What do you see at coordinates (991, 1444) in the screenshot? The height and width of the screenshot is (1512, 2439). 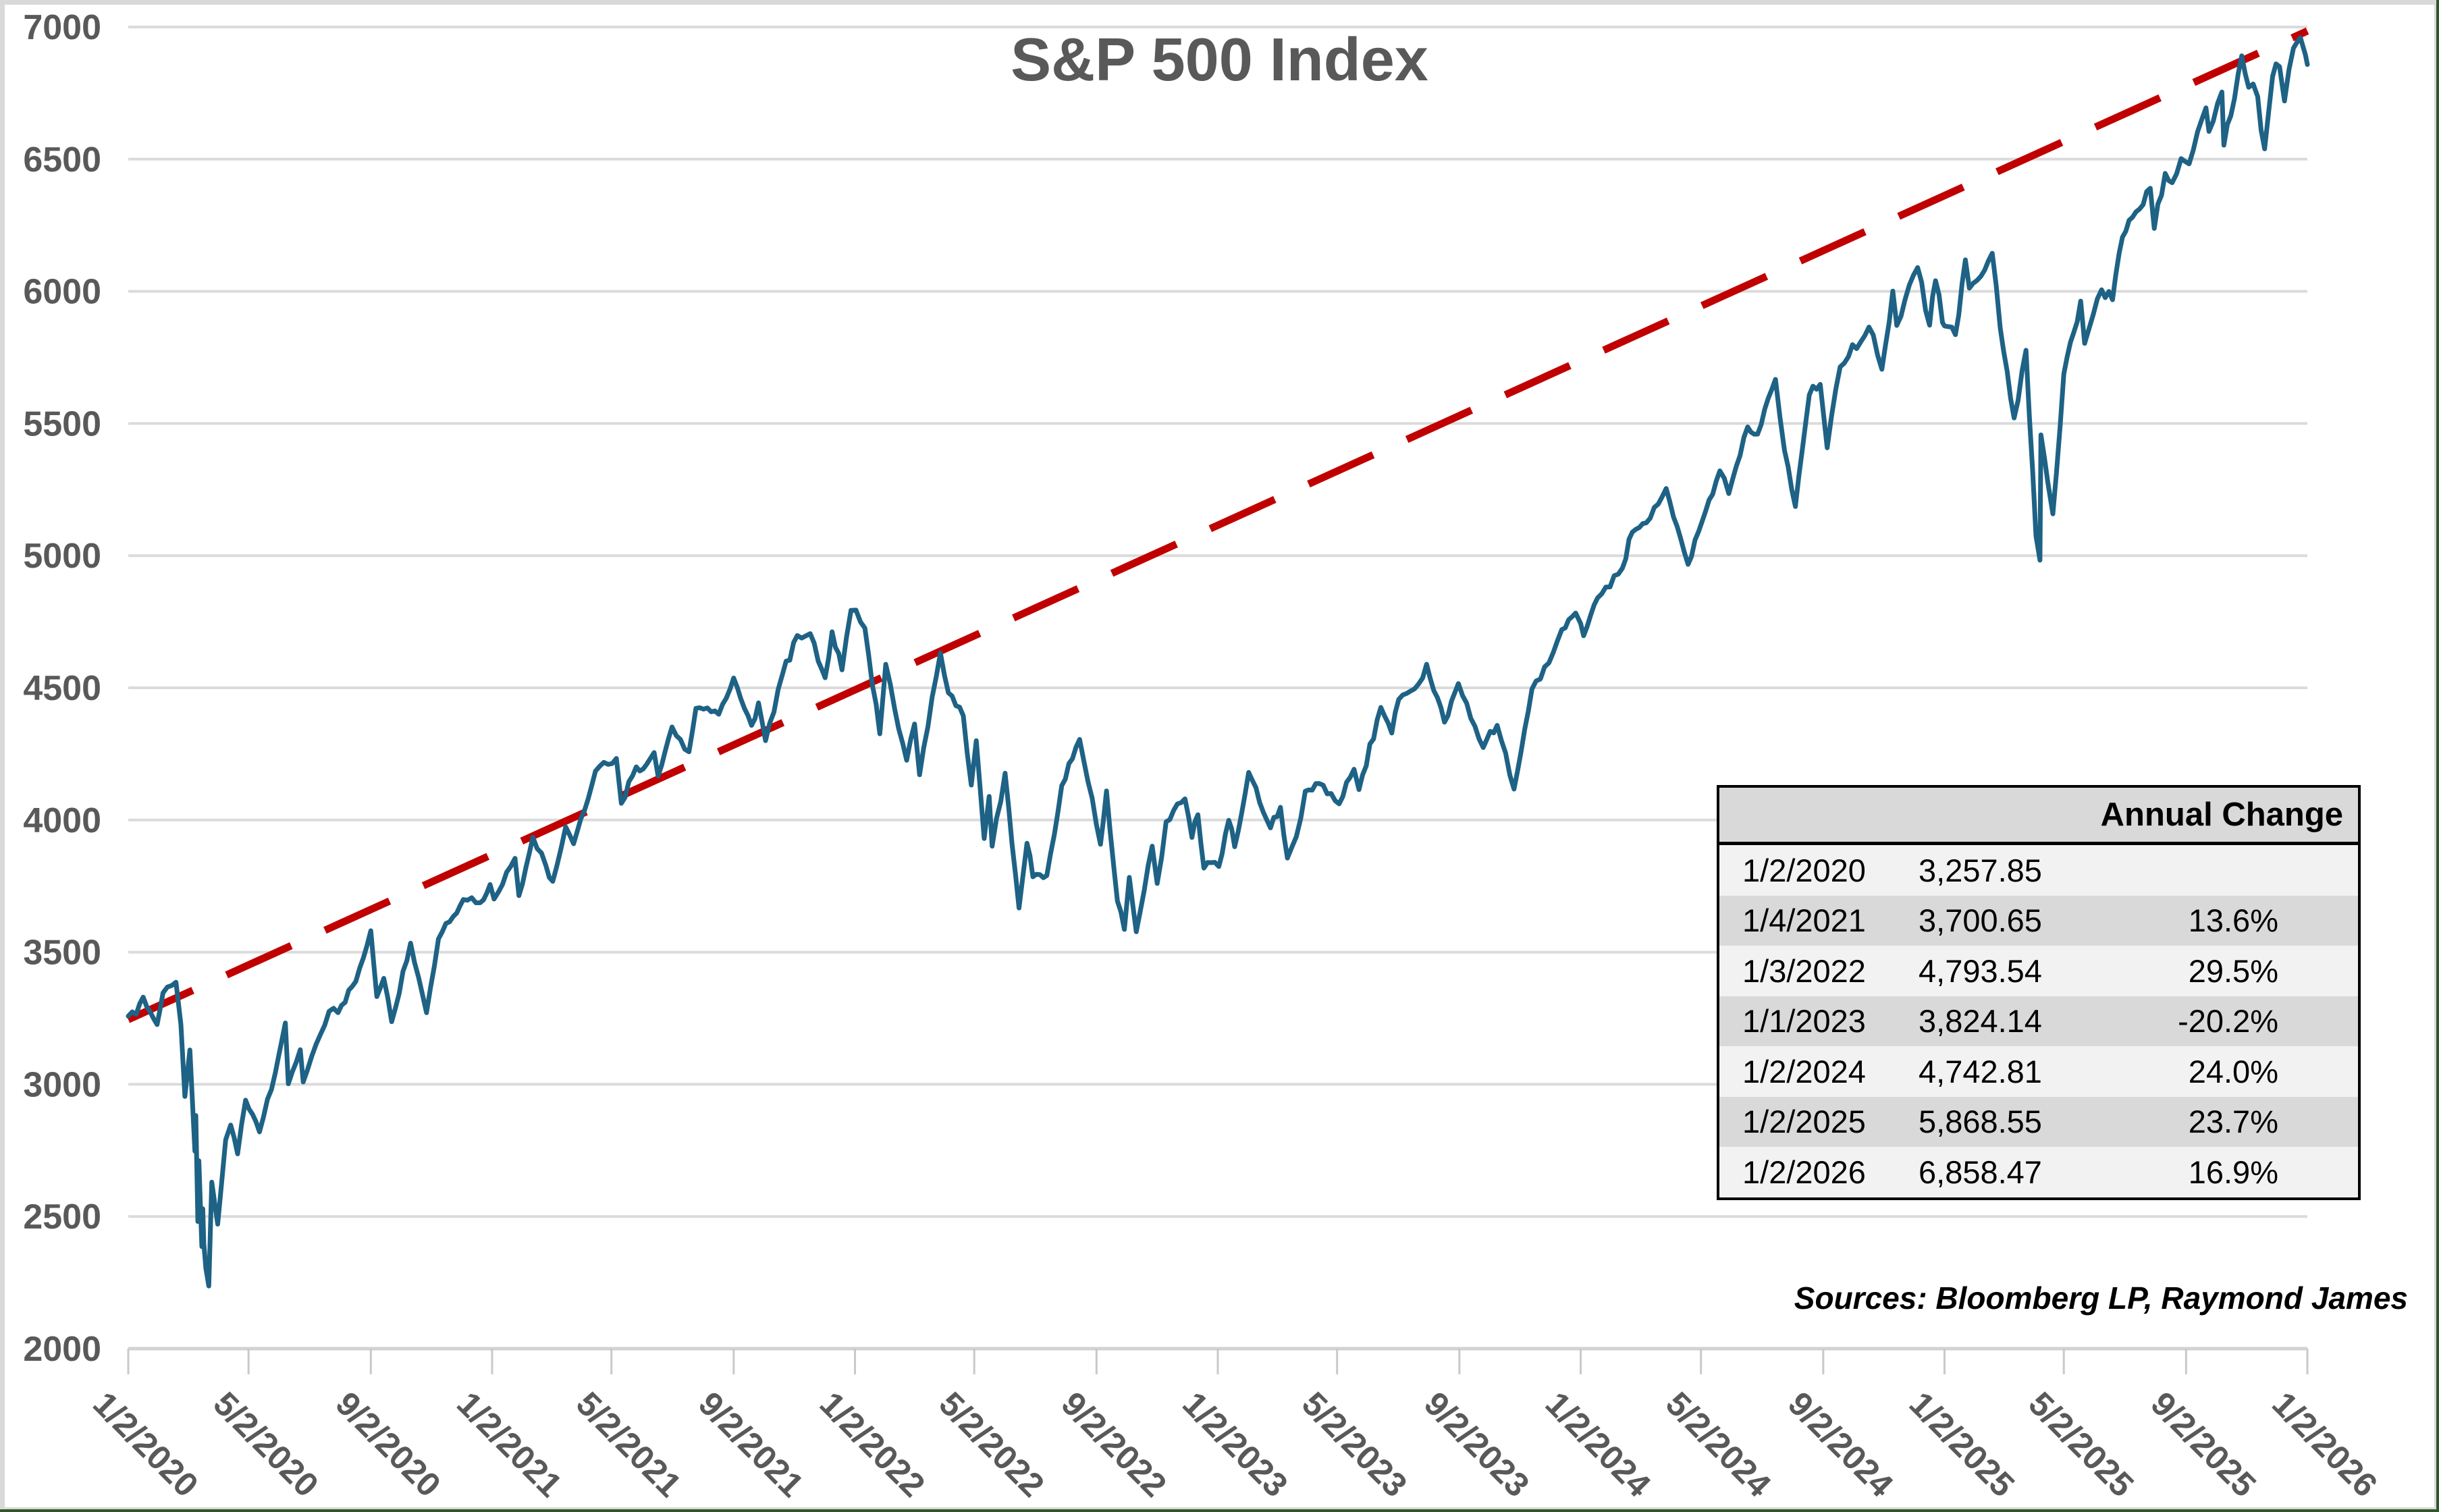 I see `x-axis-label: 5/2/2022` at bounding box center [991, 1444].